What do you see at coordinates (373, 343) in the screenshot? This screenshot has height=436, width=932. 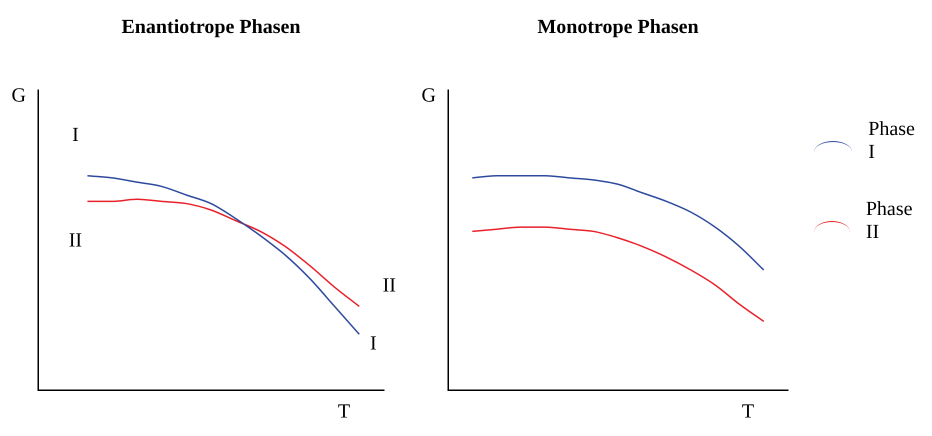 I see `series-label: I` at bounding box center [373, 343].